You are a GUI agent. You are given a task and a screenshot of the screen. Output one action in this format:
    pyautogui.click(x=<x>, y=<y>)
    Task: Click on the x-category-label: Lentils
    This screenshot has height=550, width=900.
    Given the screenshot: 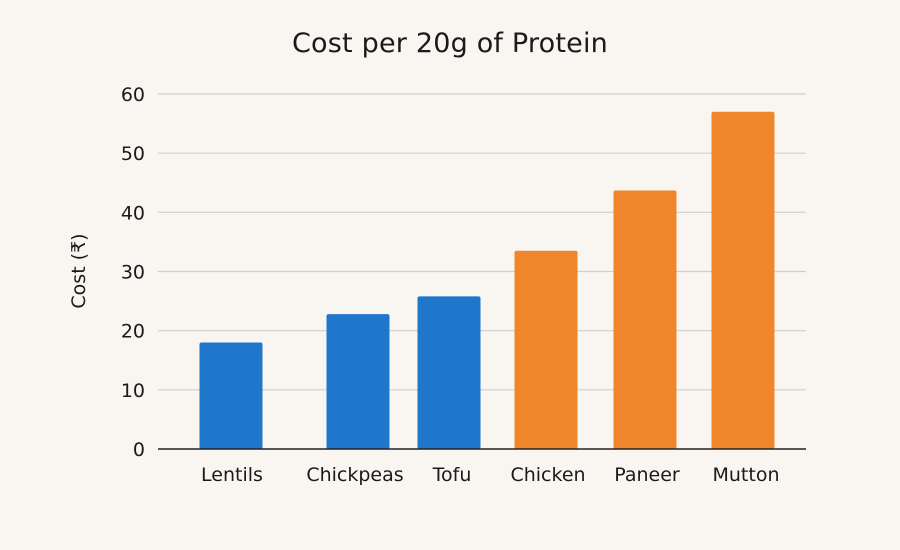 What is the action you would take?
    pyautogui.click(x=232, y=475)
    